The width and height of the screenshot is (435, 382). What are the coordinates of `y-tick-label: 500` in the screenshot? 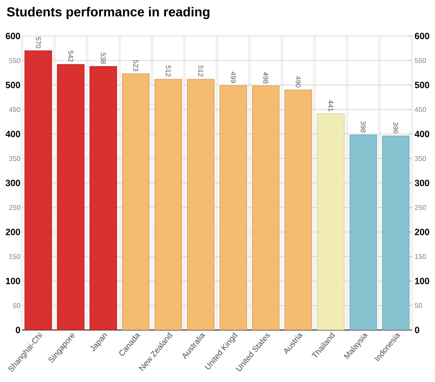 It's located at (13, 85).